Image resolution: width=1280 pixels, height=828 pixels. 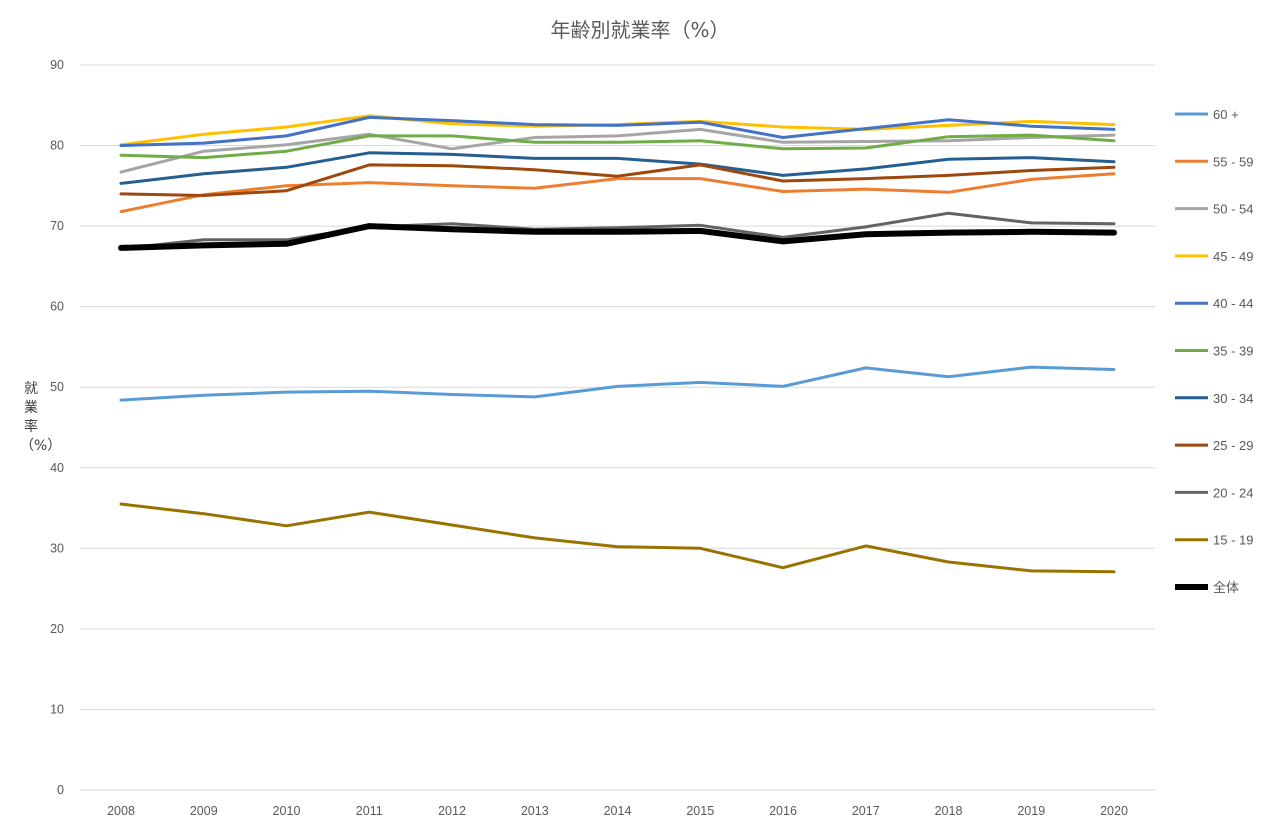 I want to click on legend-label: 20 - 24, so click(x=1233, y=492).